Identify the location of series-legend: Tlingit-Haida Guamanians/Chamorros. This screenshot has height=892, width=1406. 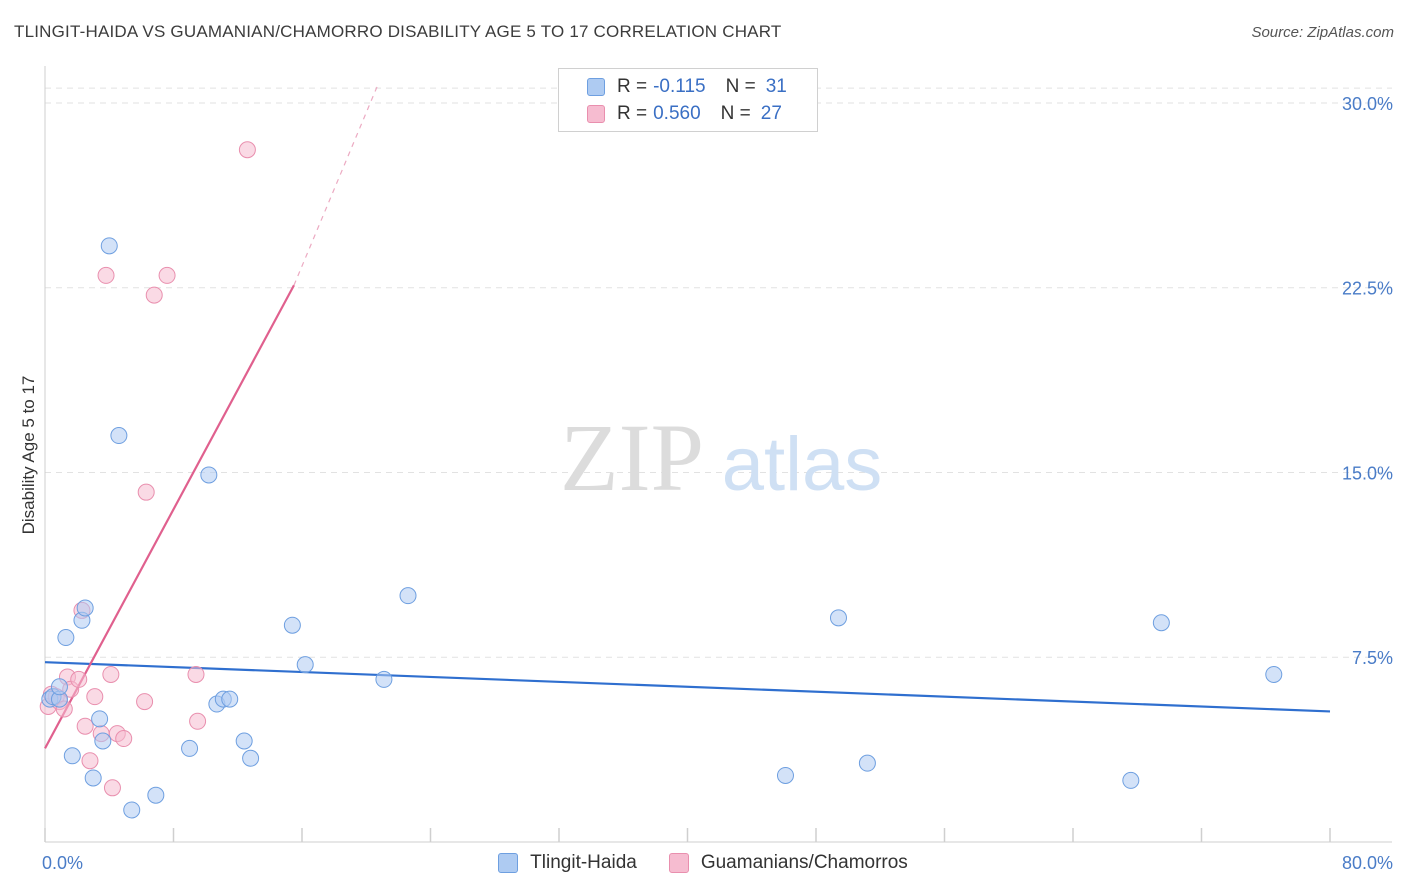
(703, 863).